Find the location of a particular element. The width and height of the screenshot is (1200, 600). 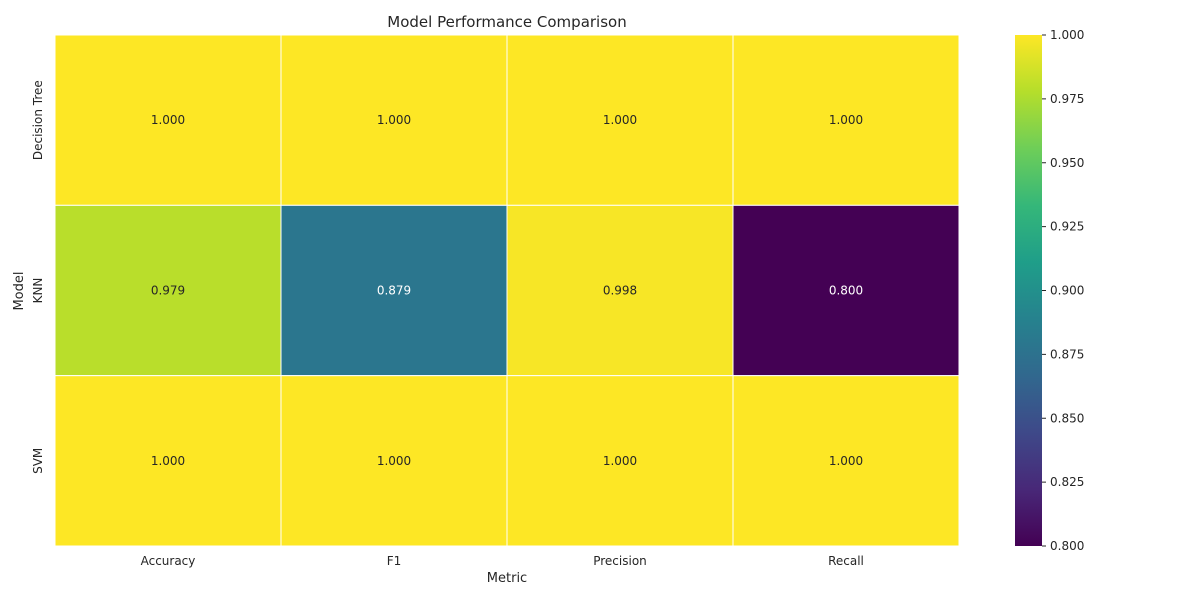

y-tick-label: SVM is located at coordinates (38, 461).